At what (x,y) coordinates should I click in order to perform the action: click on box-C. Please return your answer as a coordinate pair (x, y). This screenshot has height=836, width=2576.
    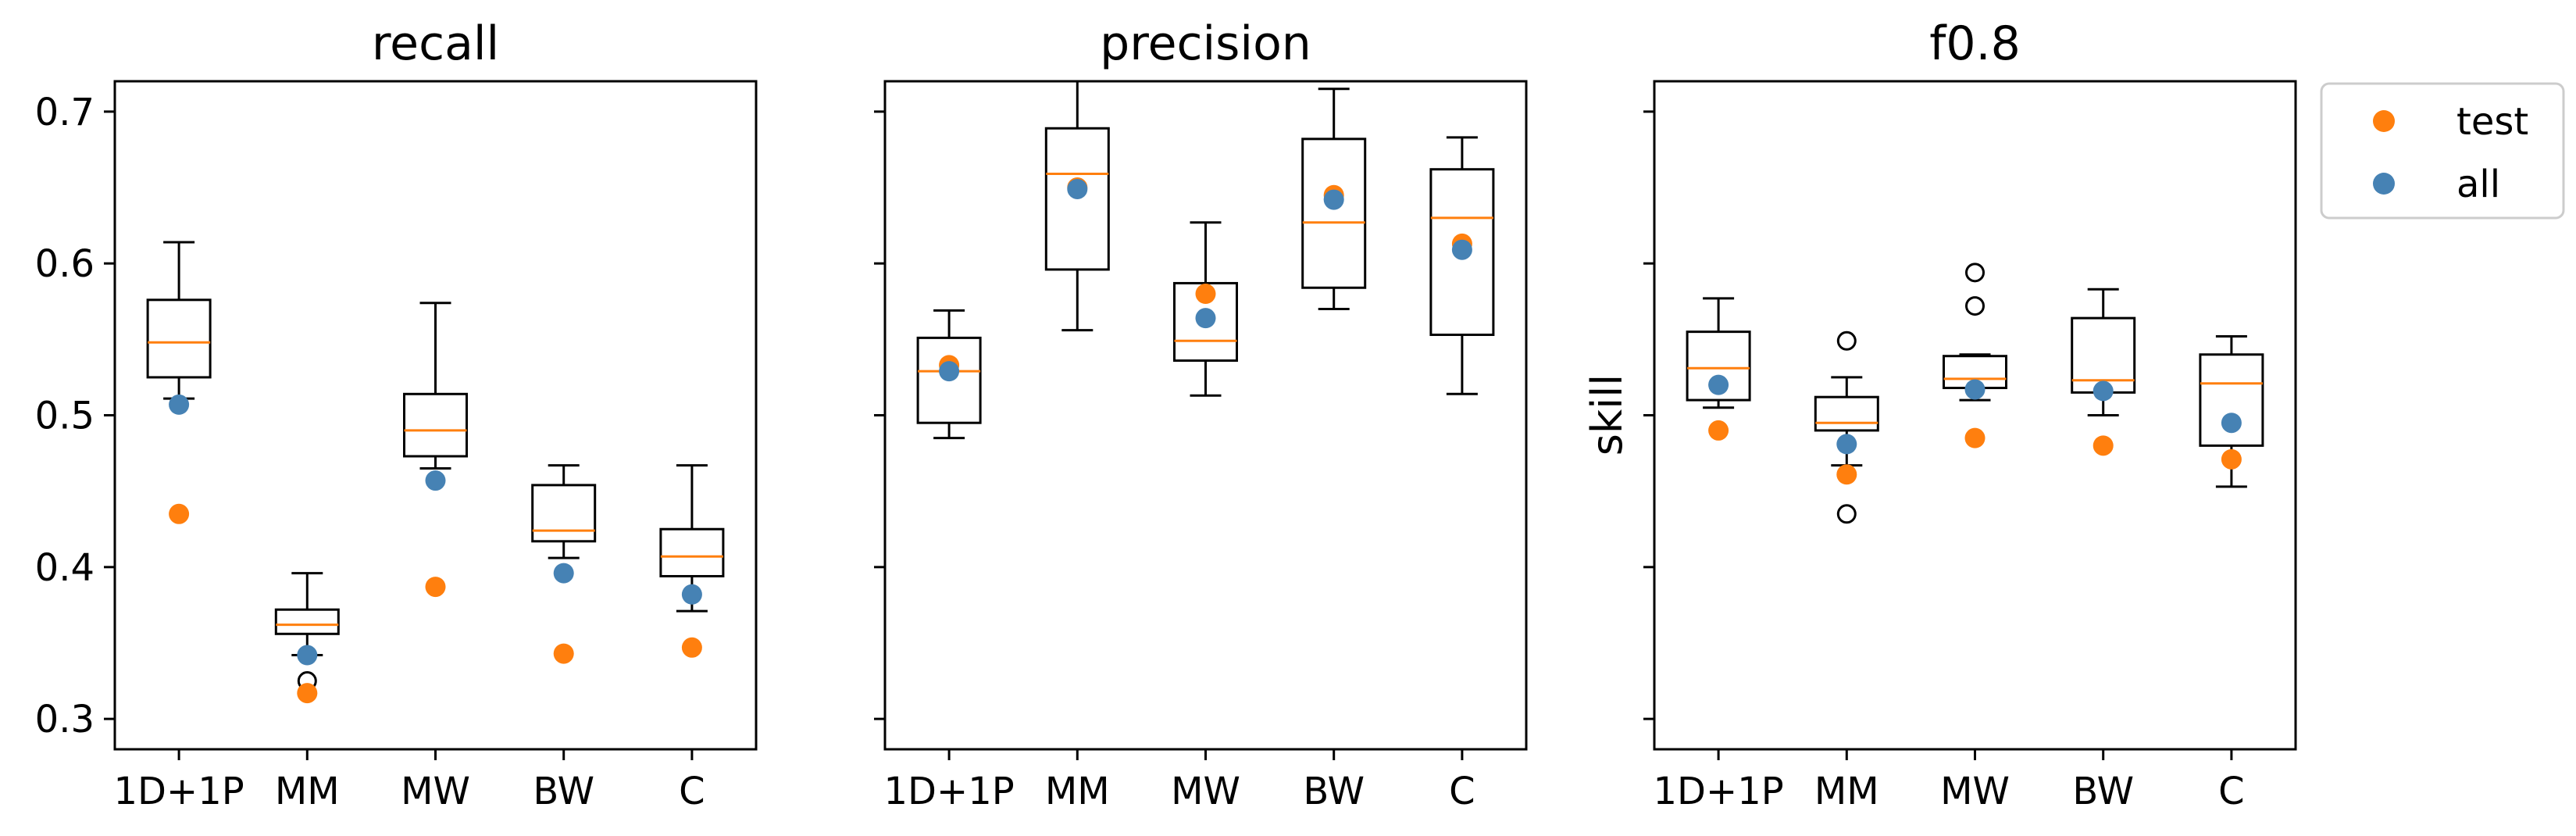
    Looking at the image, I should click on (1462, 265).